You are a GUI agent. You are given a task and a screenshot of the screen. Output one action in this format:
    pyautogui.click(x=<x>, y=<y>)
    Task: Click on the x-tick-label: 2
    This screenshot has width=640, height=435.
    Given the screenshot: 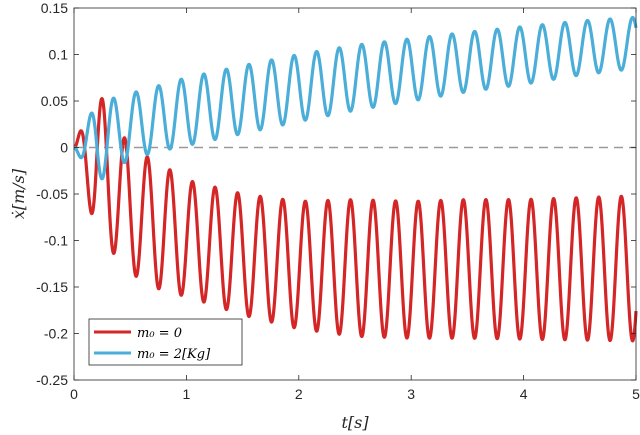 What is the action you would take?
    pyautogui.click(x=299, y=394)
    